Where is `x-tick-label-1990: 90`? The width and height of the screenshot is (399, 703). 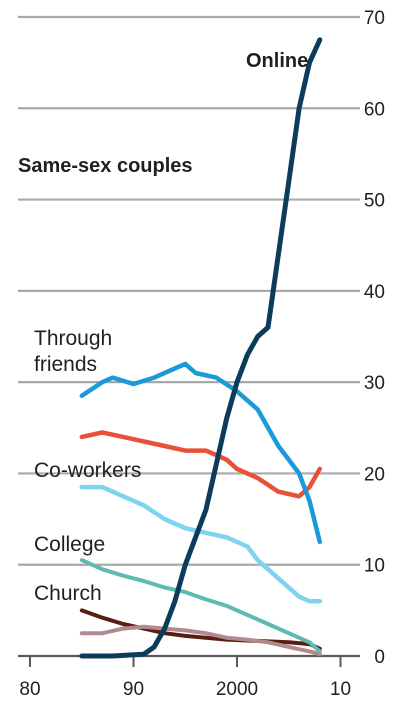
x-tick-label-1990: 90 is located at coordinates (133, 689).